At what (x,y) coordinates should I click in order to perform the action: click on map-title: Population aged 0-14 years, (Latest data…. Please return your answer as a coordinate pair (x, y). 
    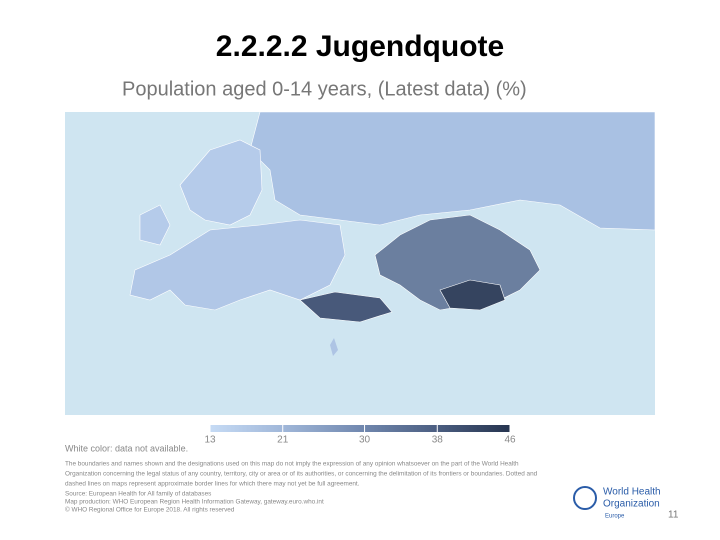
    Looking at the image, I should click on (324, 89).